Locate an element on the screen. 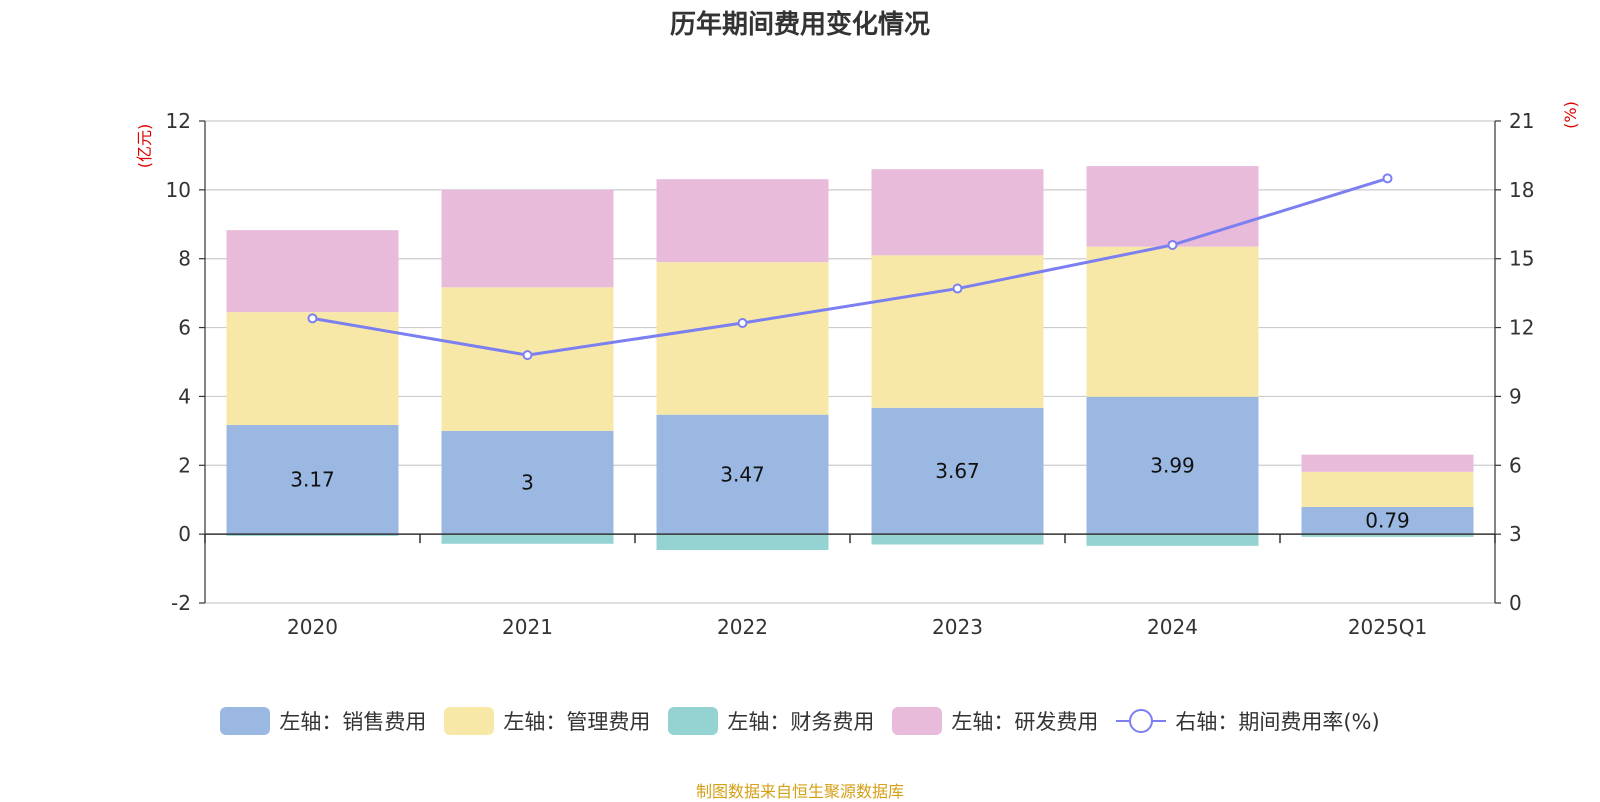 This screenshot has height=802, width=1600. data-label: 3.67 is located at coordinates (957, 471).